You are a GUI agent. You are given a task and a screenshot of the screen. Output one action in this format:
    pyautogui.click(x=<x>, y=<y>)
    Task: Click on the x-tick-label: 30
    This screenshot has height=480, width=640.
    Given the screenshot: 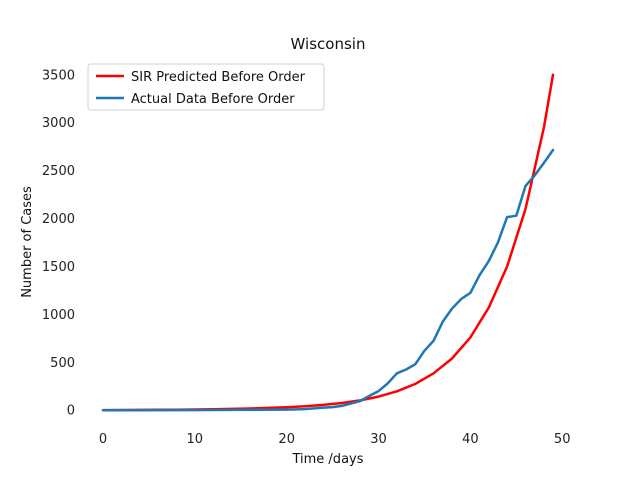 What is the action you would take?
    pyautogui.click(x=378, y=439)
    